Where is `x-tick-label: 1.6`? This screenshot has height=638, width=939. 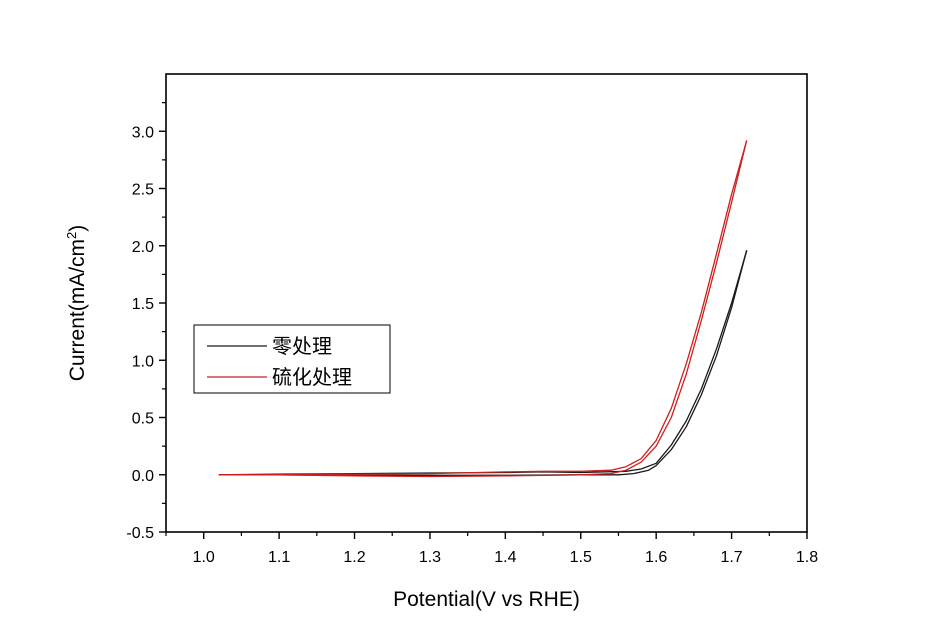
x-tick-label: 1.6 is located at coordinates (656, 557).